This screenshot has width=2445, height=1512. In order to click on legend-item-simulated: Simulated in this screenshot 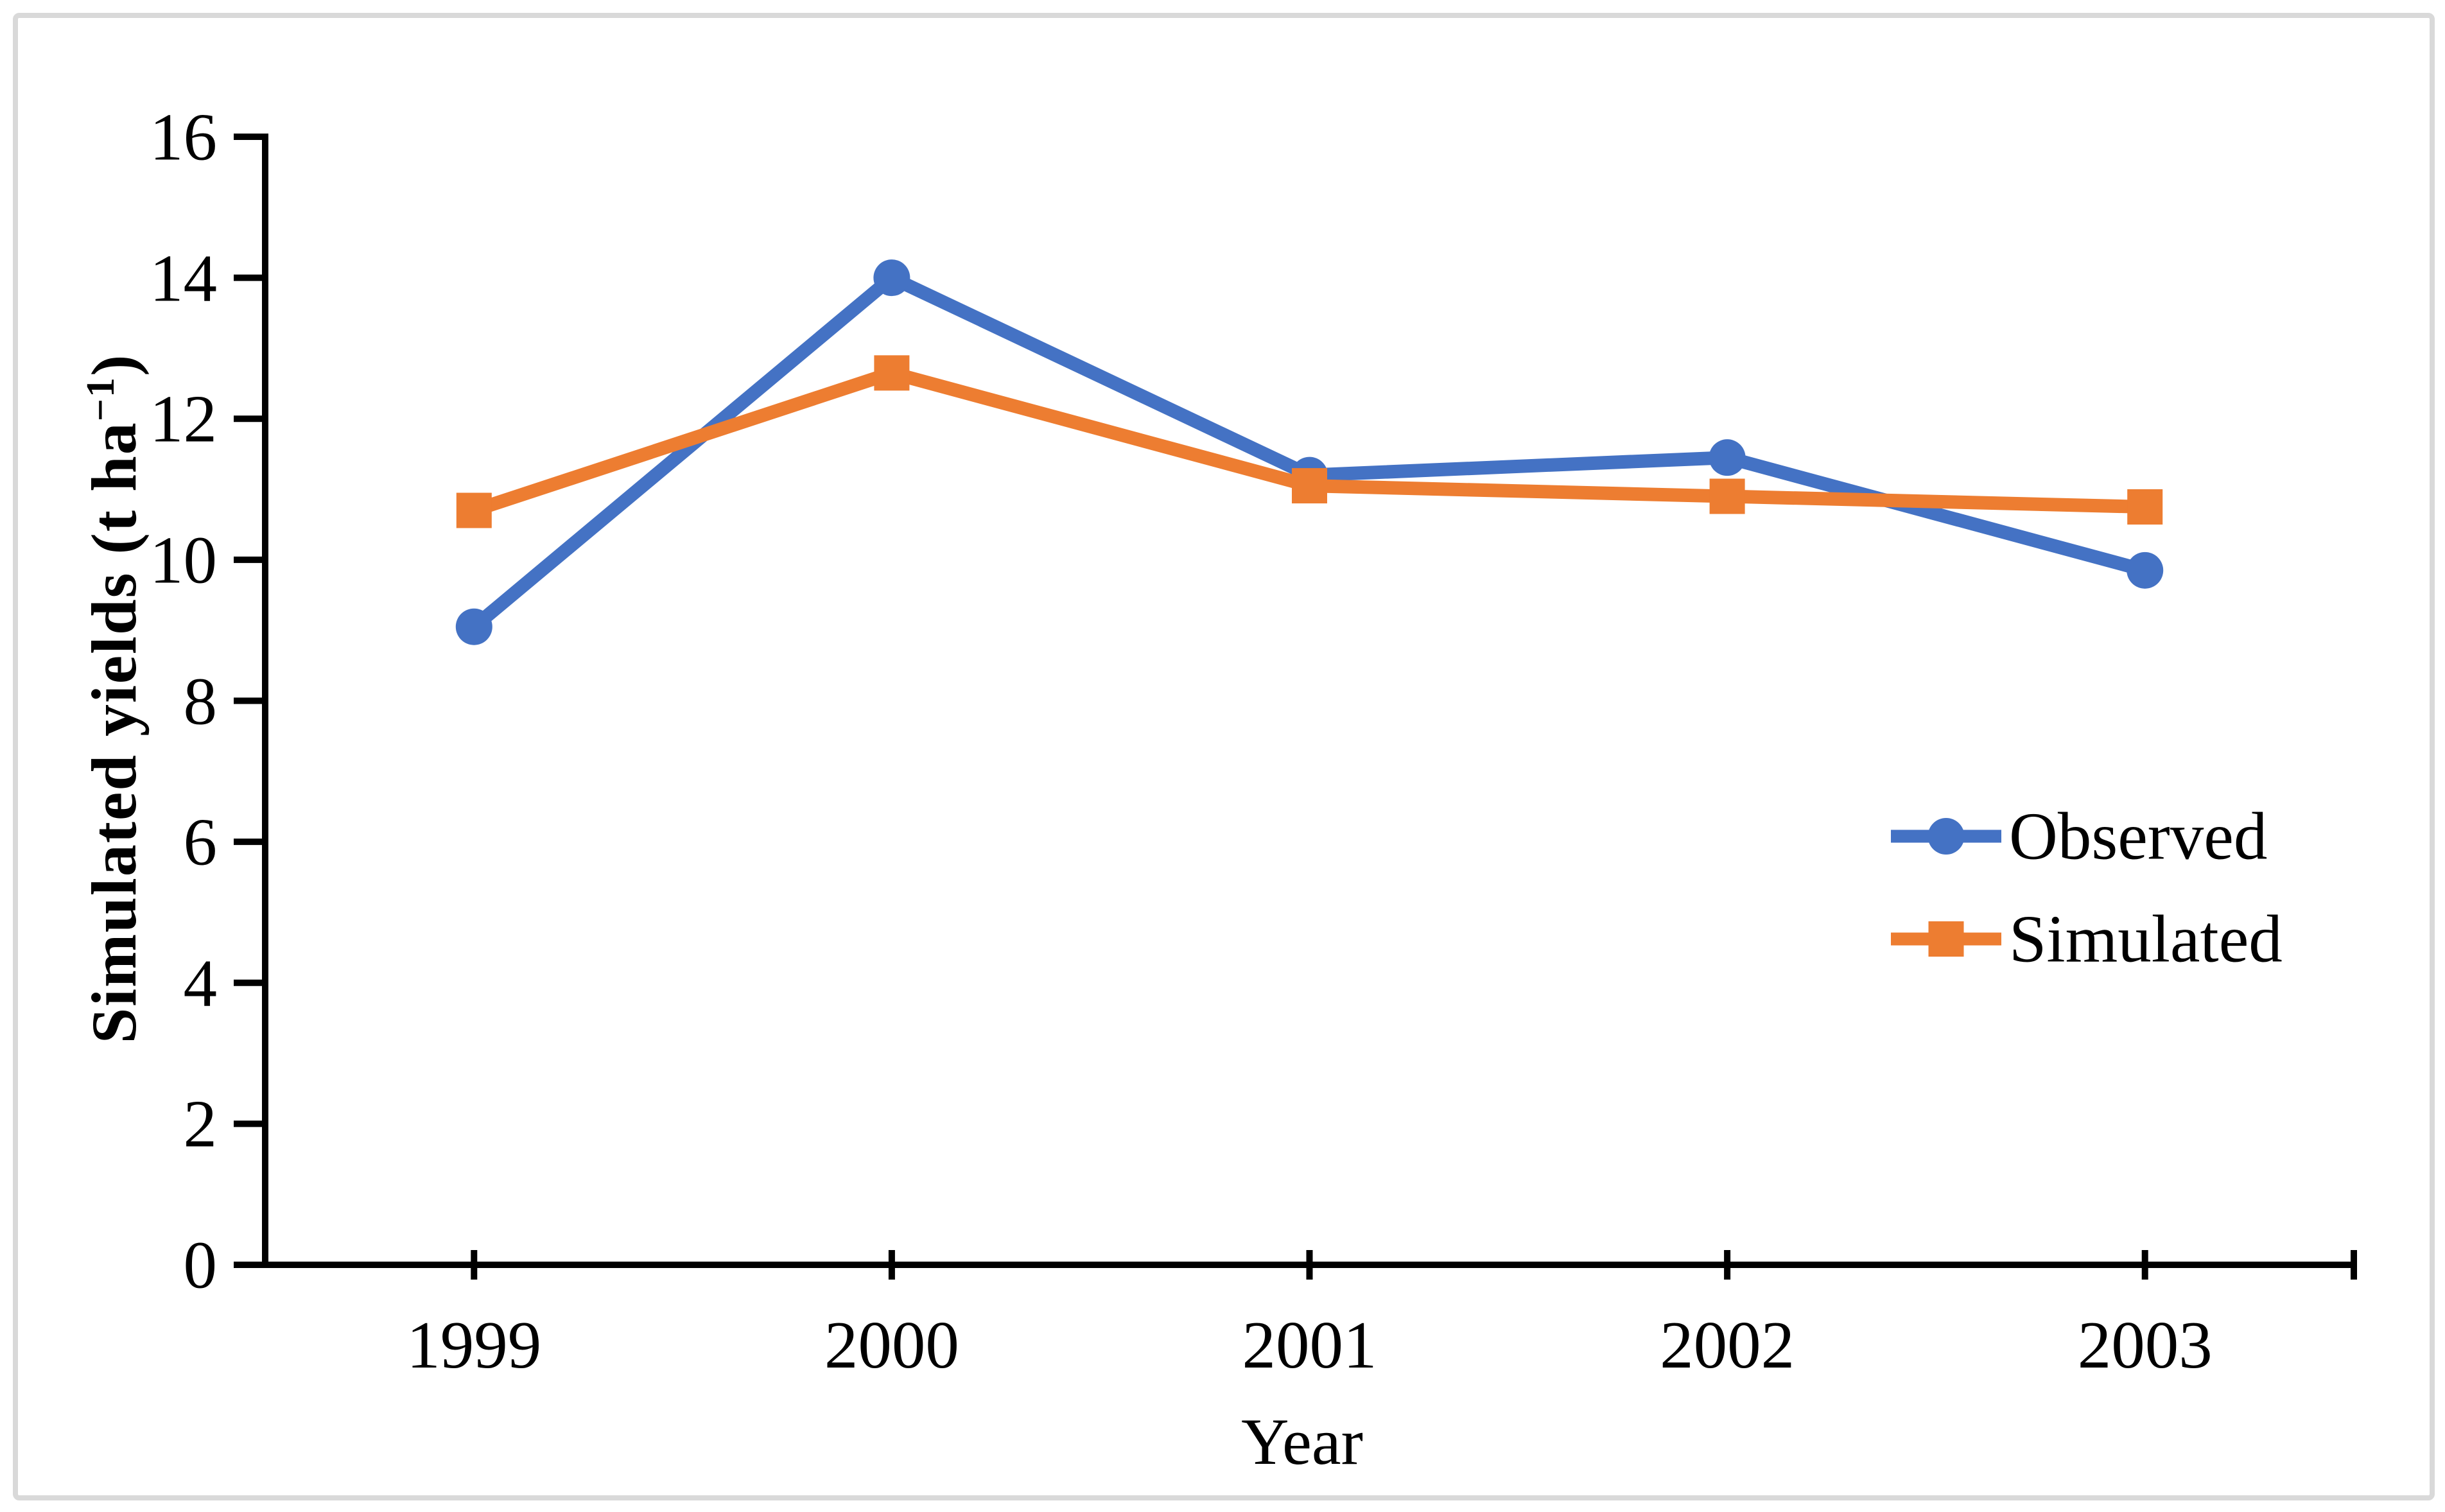, I will do `click(2087, 939)`.